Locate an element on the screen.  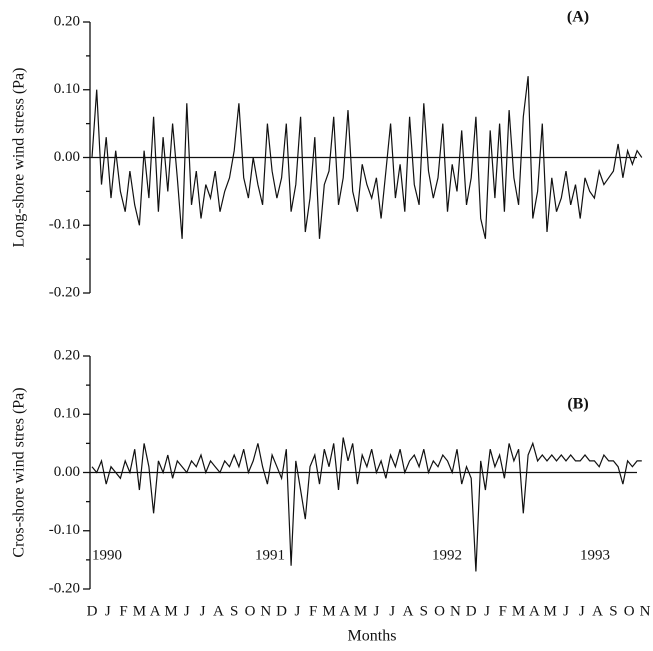
year-label: 1993 is located at coordinates (595, 555).